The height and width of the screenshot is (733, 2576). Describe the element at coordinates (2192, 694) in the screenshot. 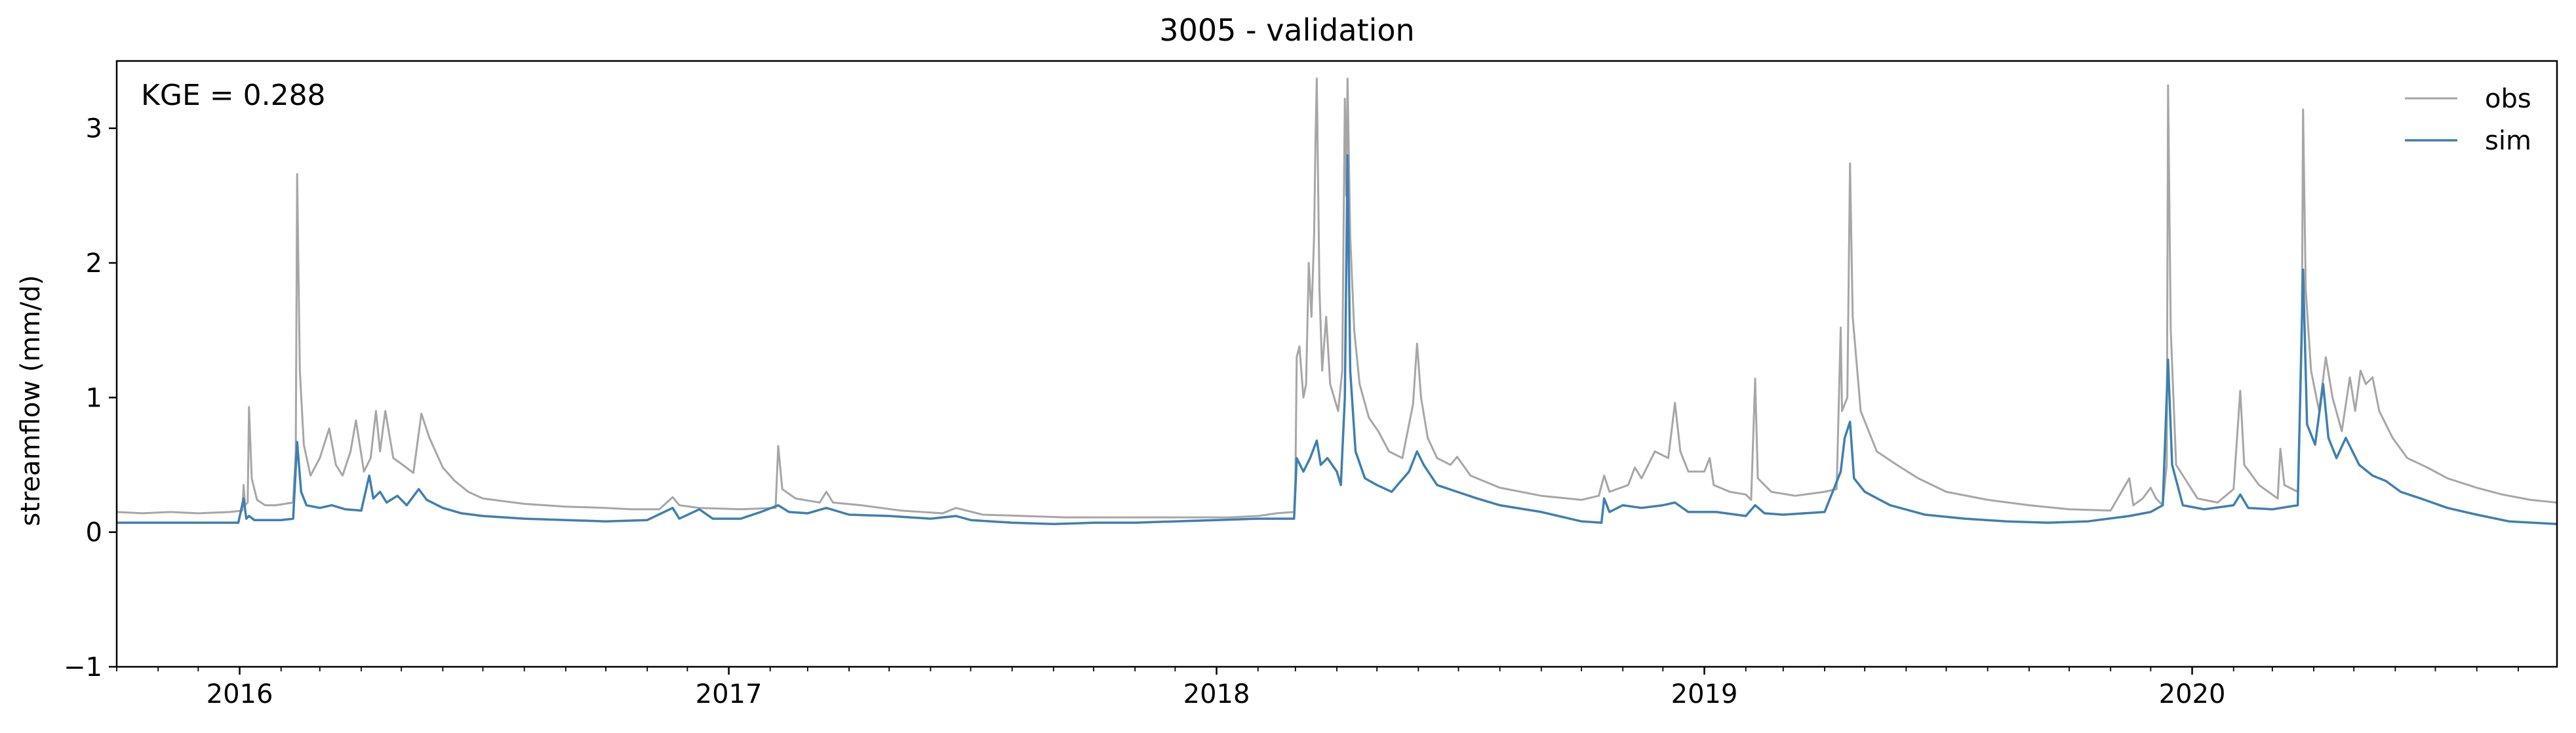

I see `x-tick-label: 2020` at that location.